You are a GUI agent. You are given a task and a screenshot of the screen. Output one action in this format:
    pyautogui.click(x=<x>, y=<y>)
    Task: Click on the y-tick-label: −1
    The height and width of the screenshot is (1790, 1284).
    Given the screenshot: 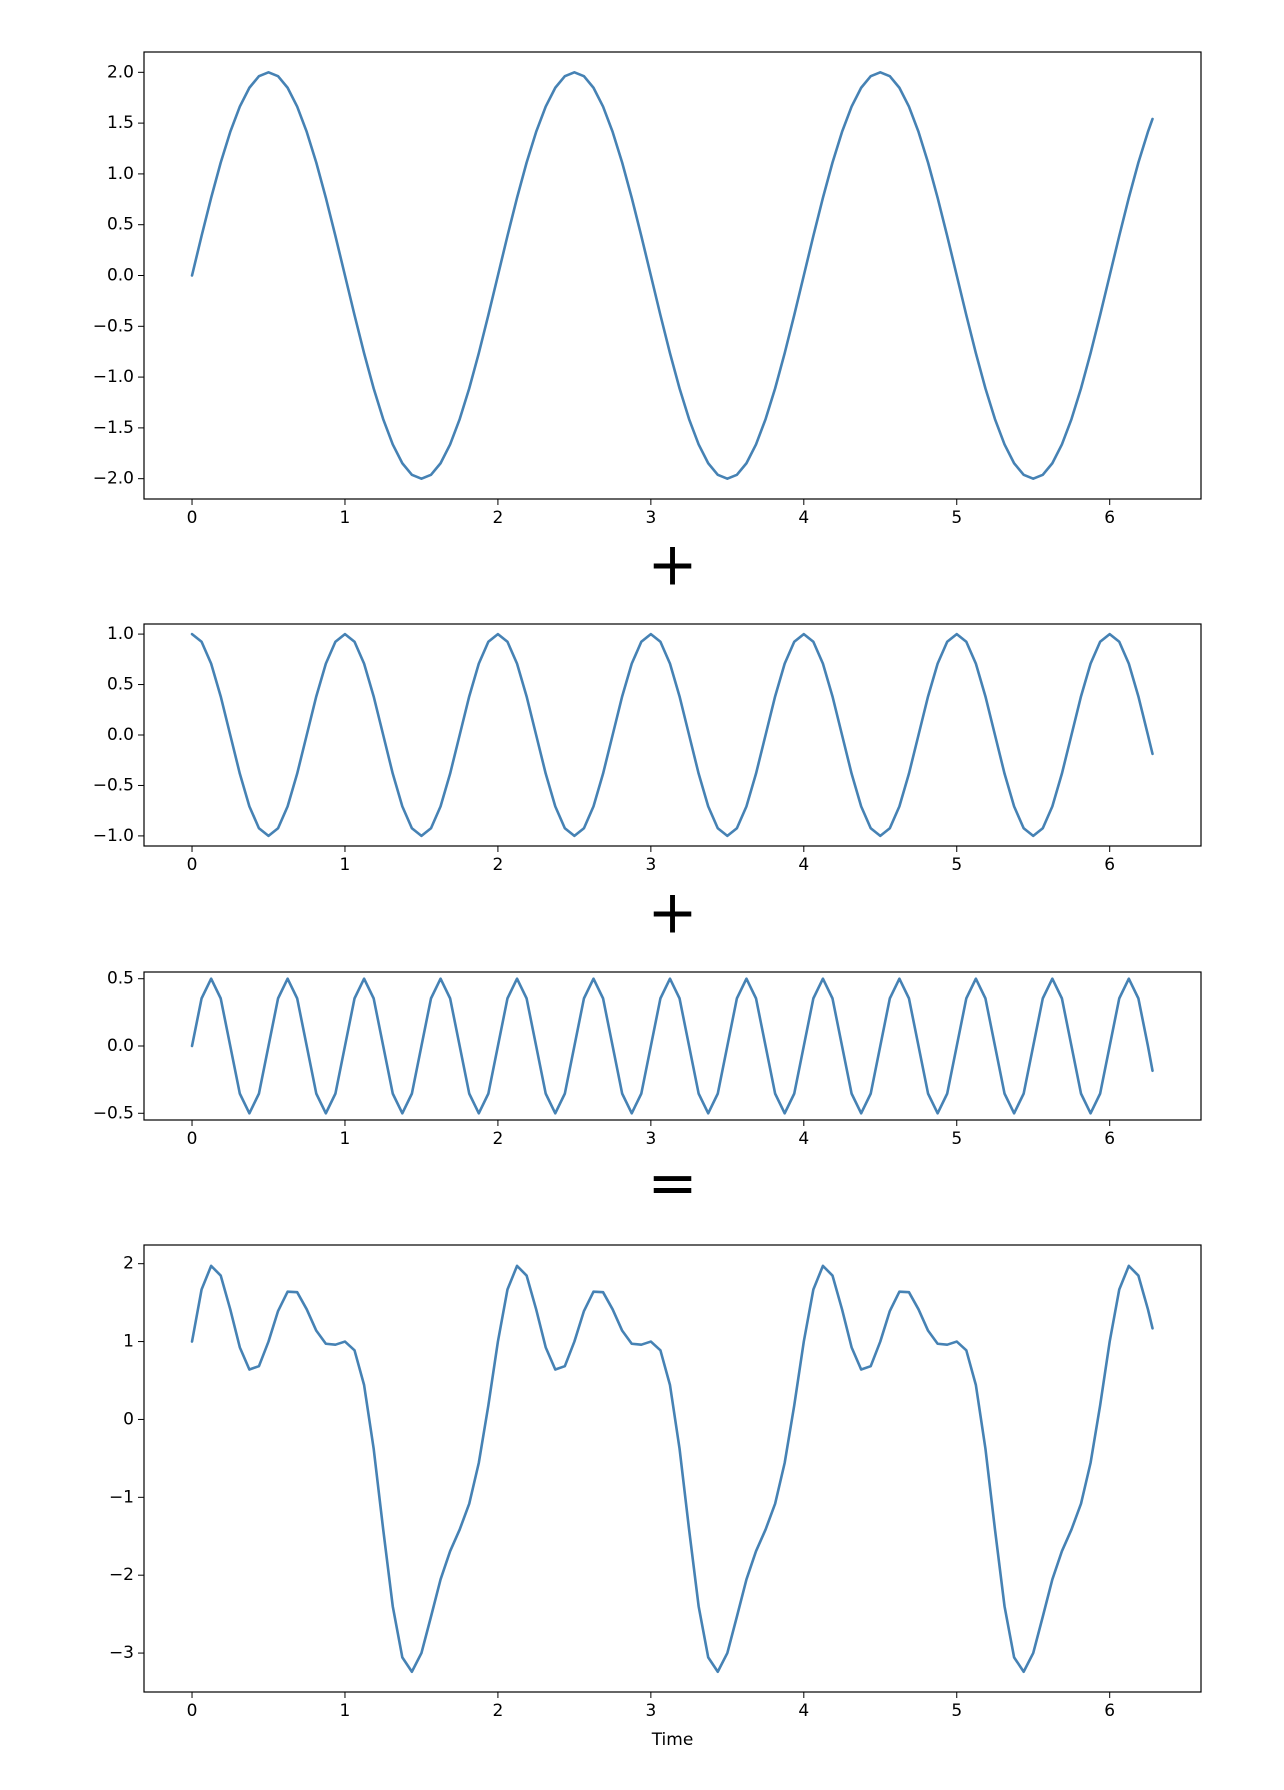 What is the action you would take?
    pyautogui.click(x=121, y=1497)
    